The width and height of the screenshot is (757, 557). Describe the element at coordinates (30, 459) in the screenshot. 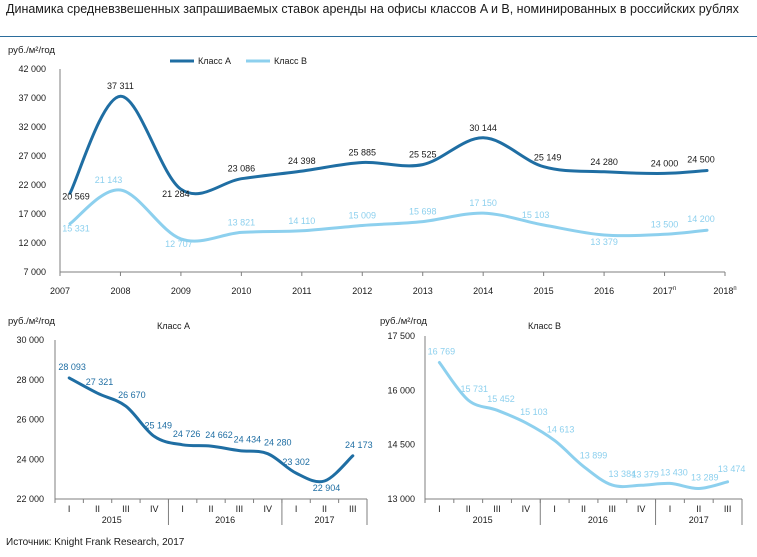

I see `y-tick-label: 24 000` at that location.